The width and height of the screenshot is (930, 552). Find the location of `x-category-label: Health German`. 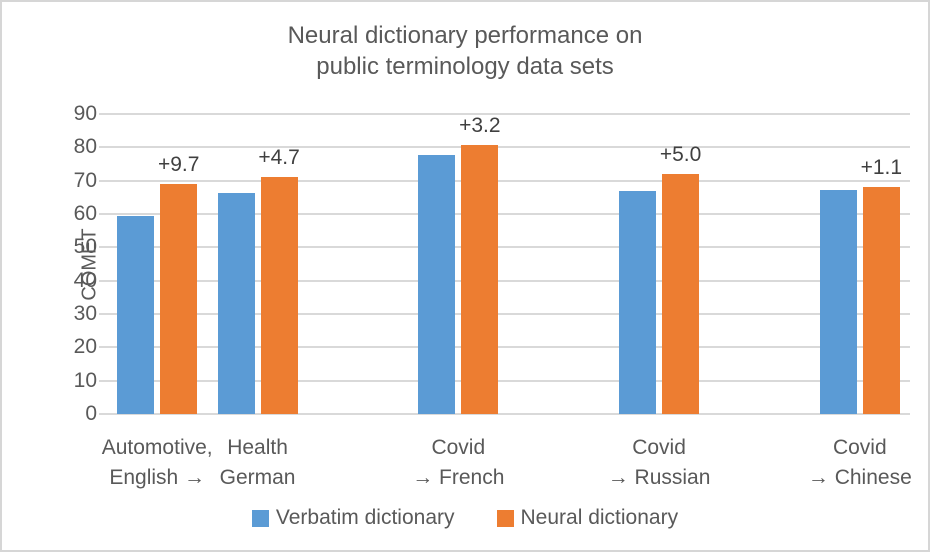

x-category-label: Health German is located at coordinates (257, 462).